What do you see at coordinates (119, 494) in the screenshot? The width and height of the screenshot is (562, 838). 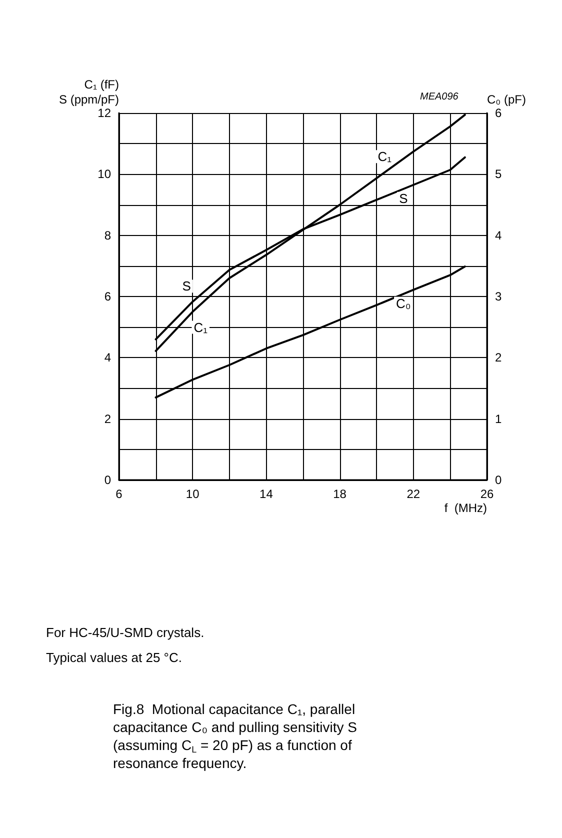 I see `x-tick-label: 6` at bounding box center [119, 494].